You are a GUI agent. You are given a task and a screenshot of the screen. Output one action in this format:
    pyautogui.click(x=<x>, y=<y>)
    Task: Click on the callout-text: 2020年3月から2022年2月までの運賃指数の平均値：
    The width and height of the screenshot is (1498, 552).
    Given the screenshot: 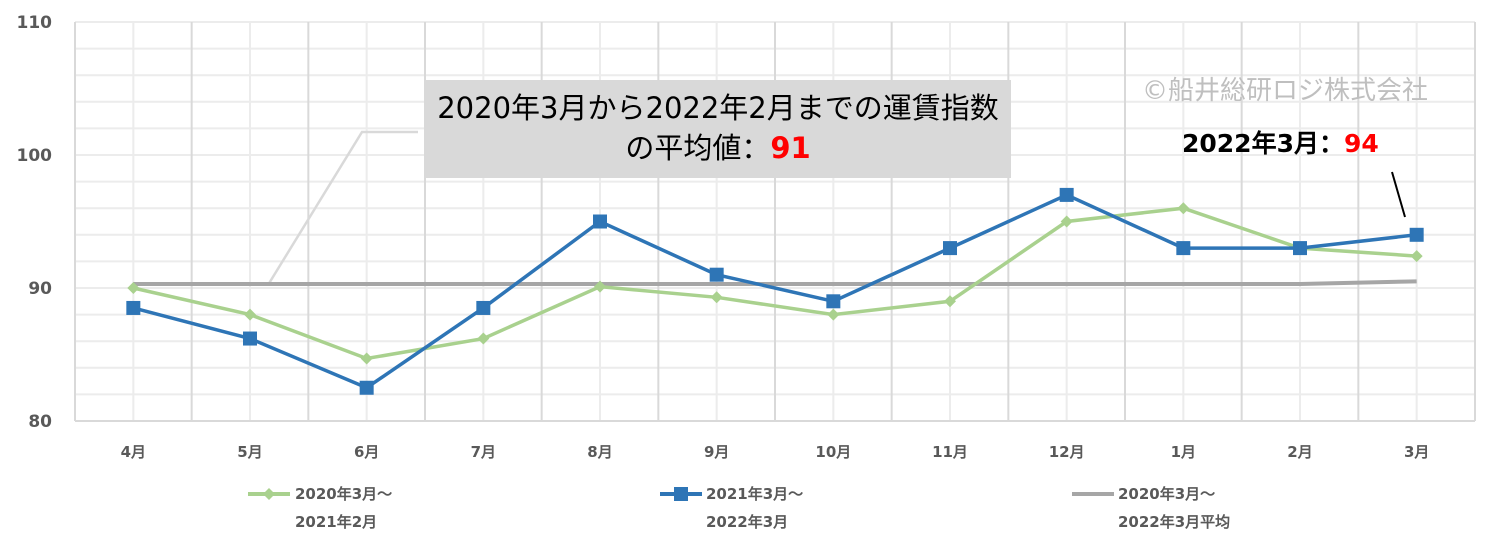 What is the action you would take?
    pyautogui.click(x=718, y=128)
    